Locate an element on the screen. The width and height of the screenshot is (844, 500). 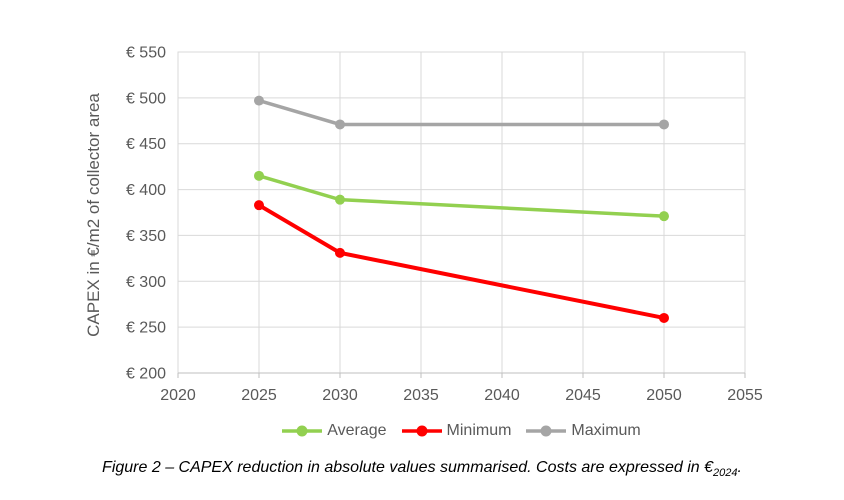
y-axis-tick-label: € 500 is located at coordinates (146, 98).